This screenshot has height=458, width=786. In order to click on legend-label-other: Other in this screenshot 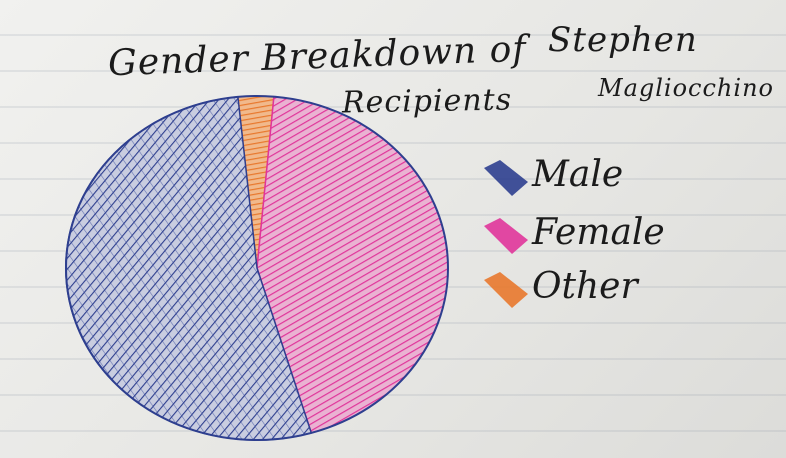, I will do `click(585, 286)`.